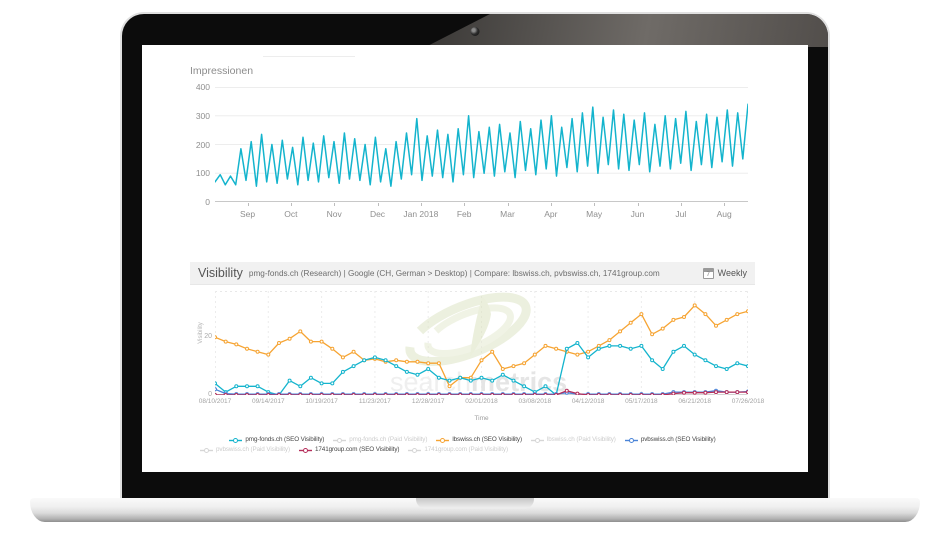  I want to click on impressions-y-tick: 300, so click(202, 115).